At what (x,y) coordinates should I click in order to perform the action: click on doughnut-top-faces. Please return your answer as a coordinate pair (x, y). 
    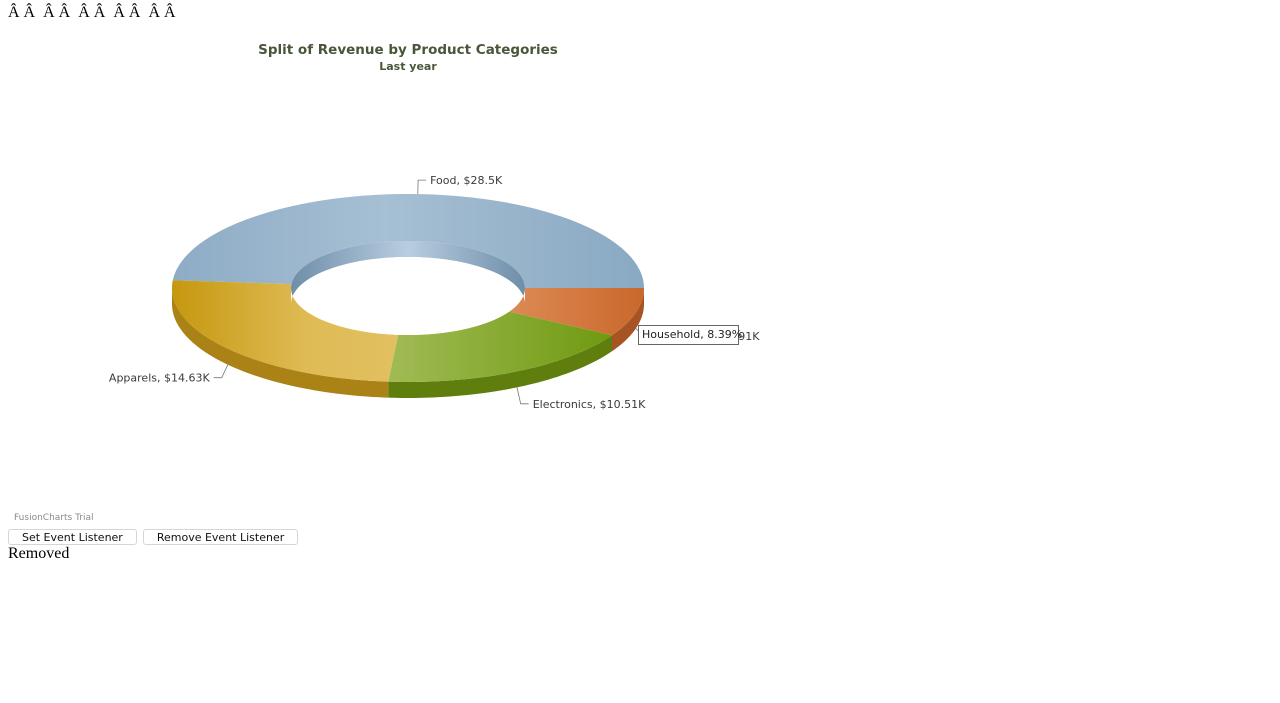
    Looking at the image, I should click on (408, 288).